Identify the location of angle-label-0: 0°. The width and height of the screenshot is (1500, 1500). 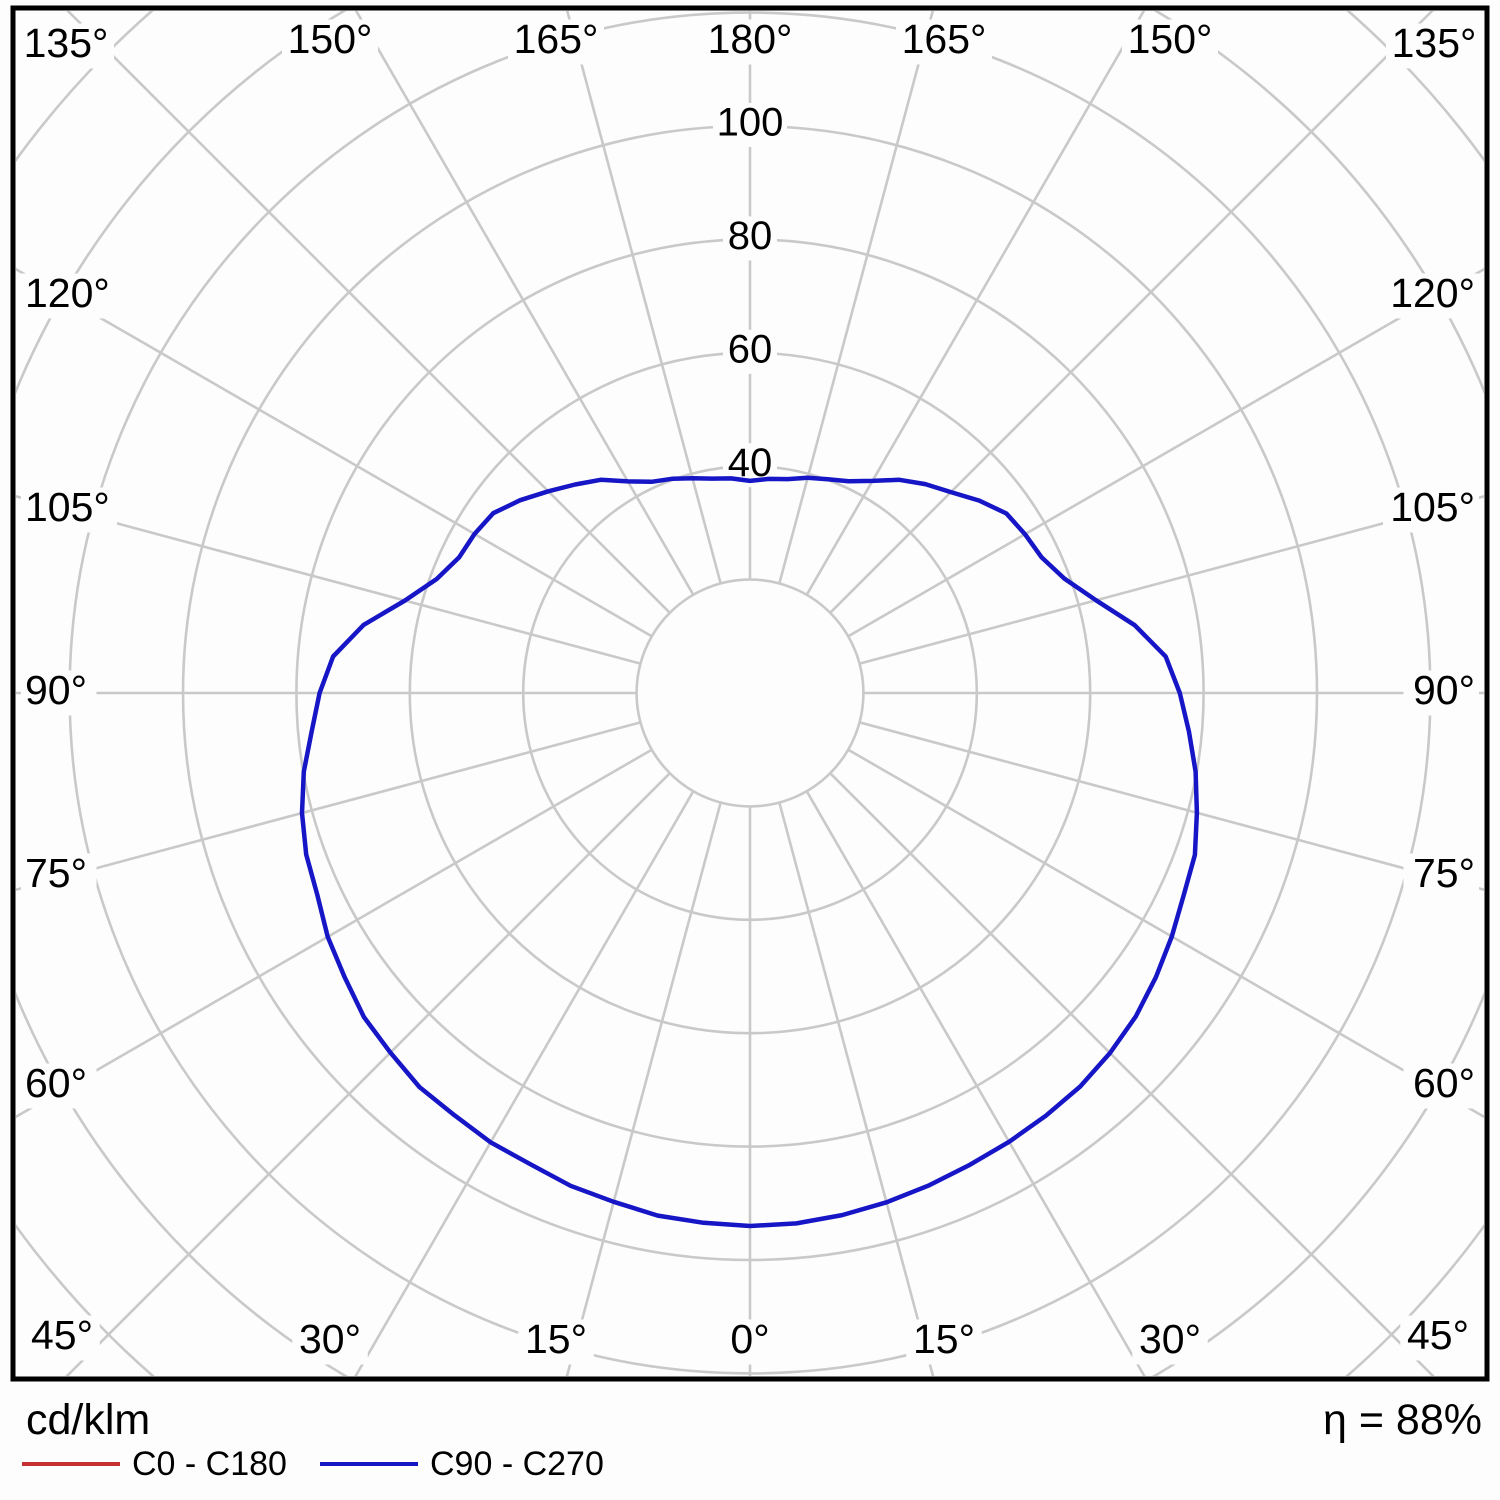
(749, 1339).